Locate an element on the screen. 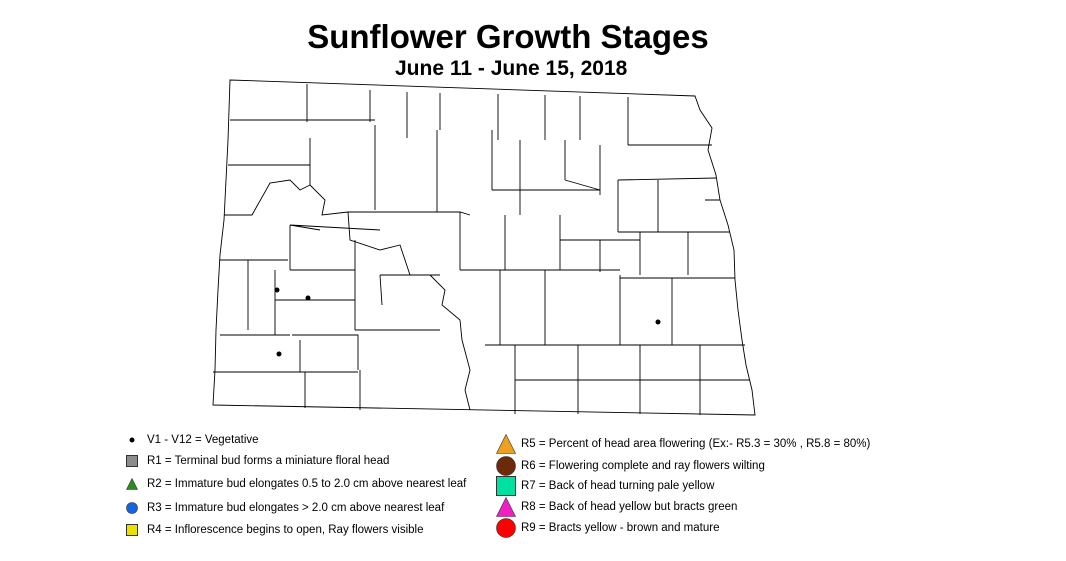 This screenshot has width=1066, height=561. legend-item: R7 = Back of head turning pale yellow is located at coordinates (604, 486).